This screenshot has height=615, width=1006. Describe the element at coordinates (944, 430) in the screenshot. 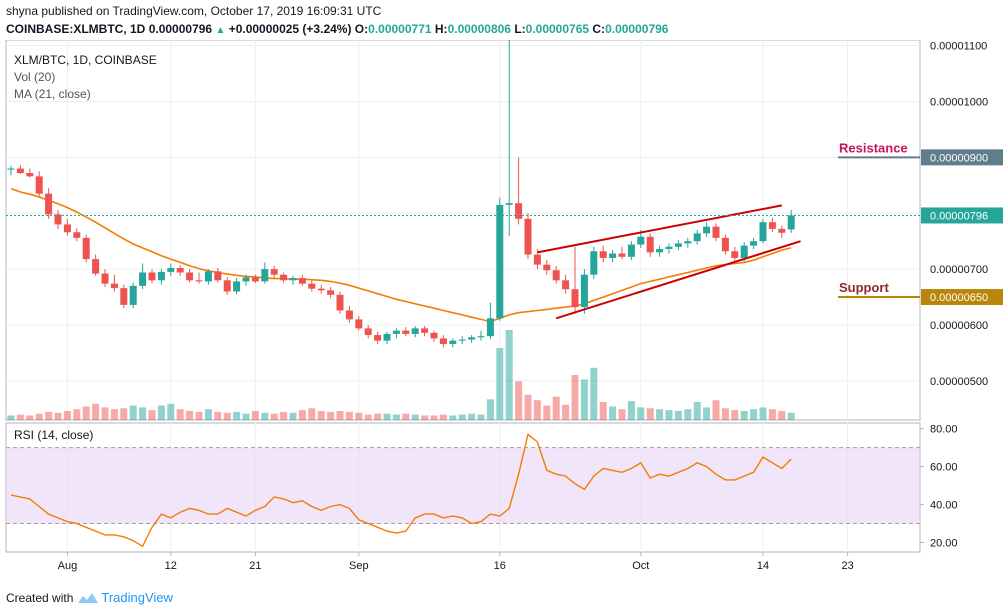

I see `rsi-tick-label: 80.00` at that location.